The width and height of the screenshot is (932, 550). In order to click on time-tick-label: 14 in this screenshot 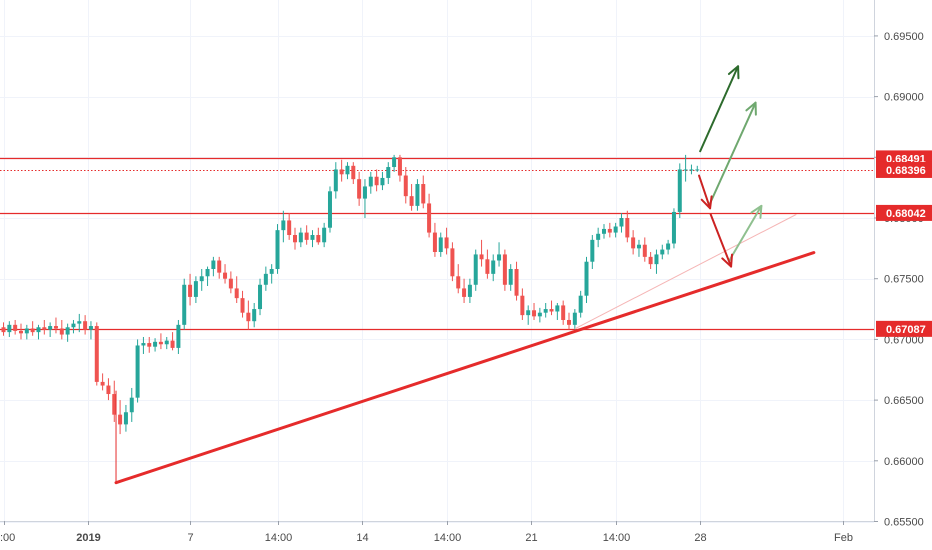, I will do `click(362, 538)`.